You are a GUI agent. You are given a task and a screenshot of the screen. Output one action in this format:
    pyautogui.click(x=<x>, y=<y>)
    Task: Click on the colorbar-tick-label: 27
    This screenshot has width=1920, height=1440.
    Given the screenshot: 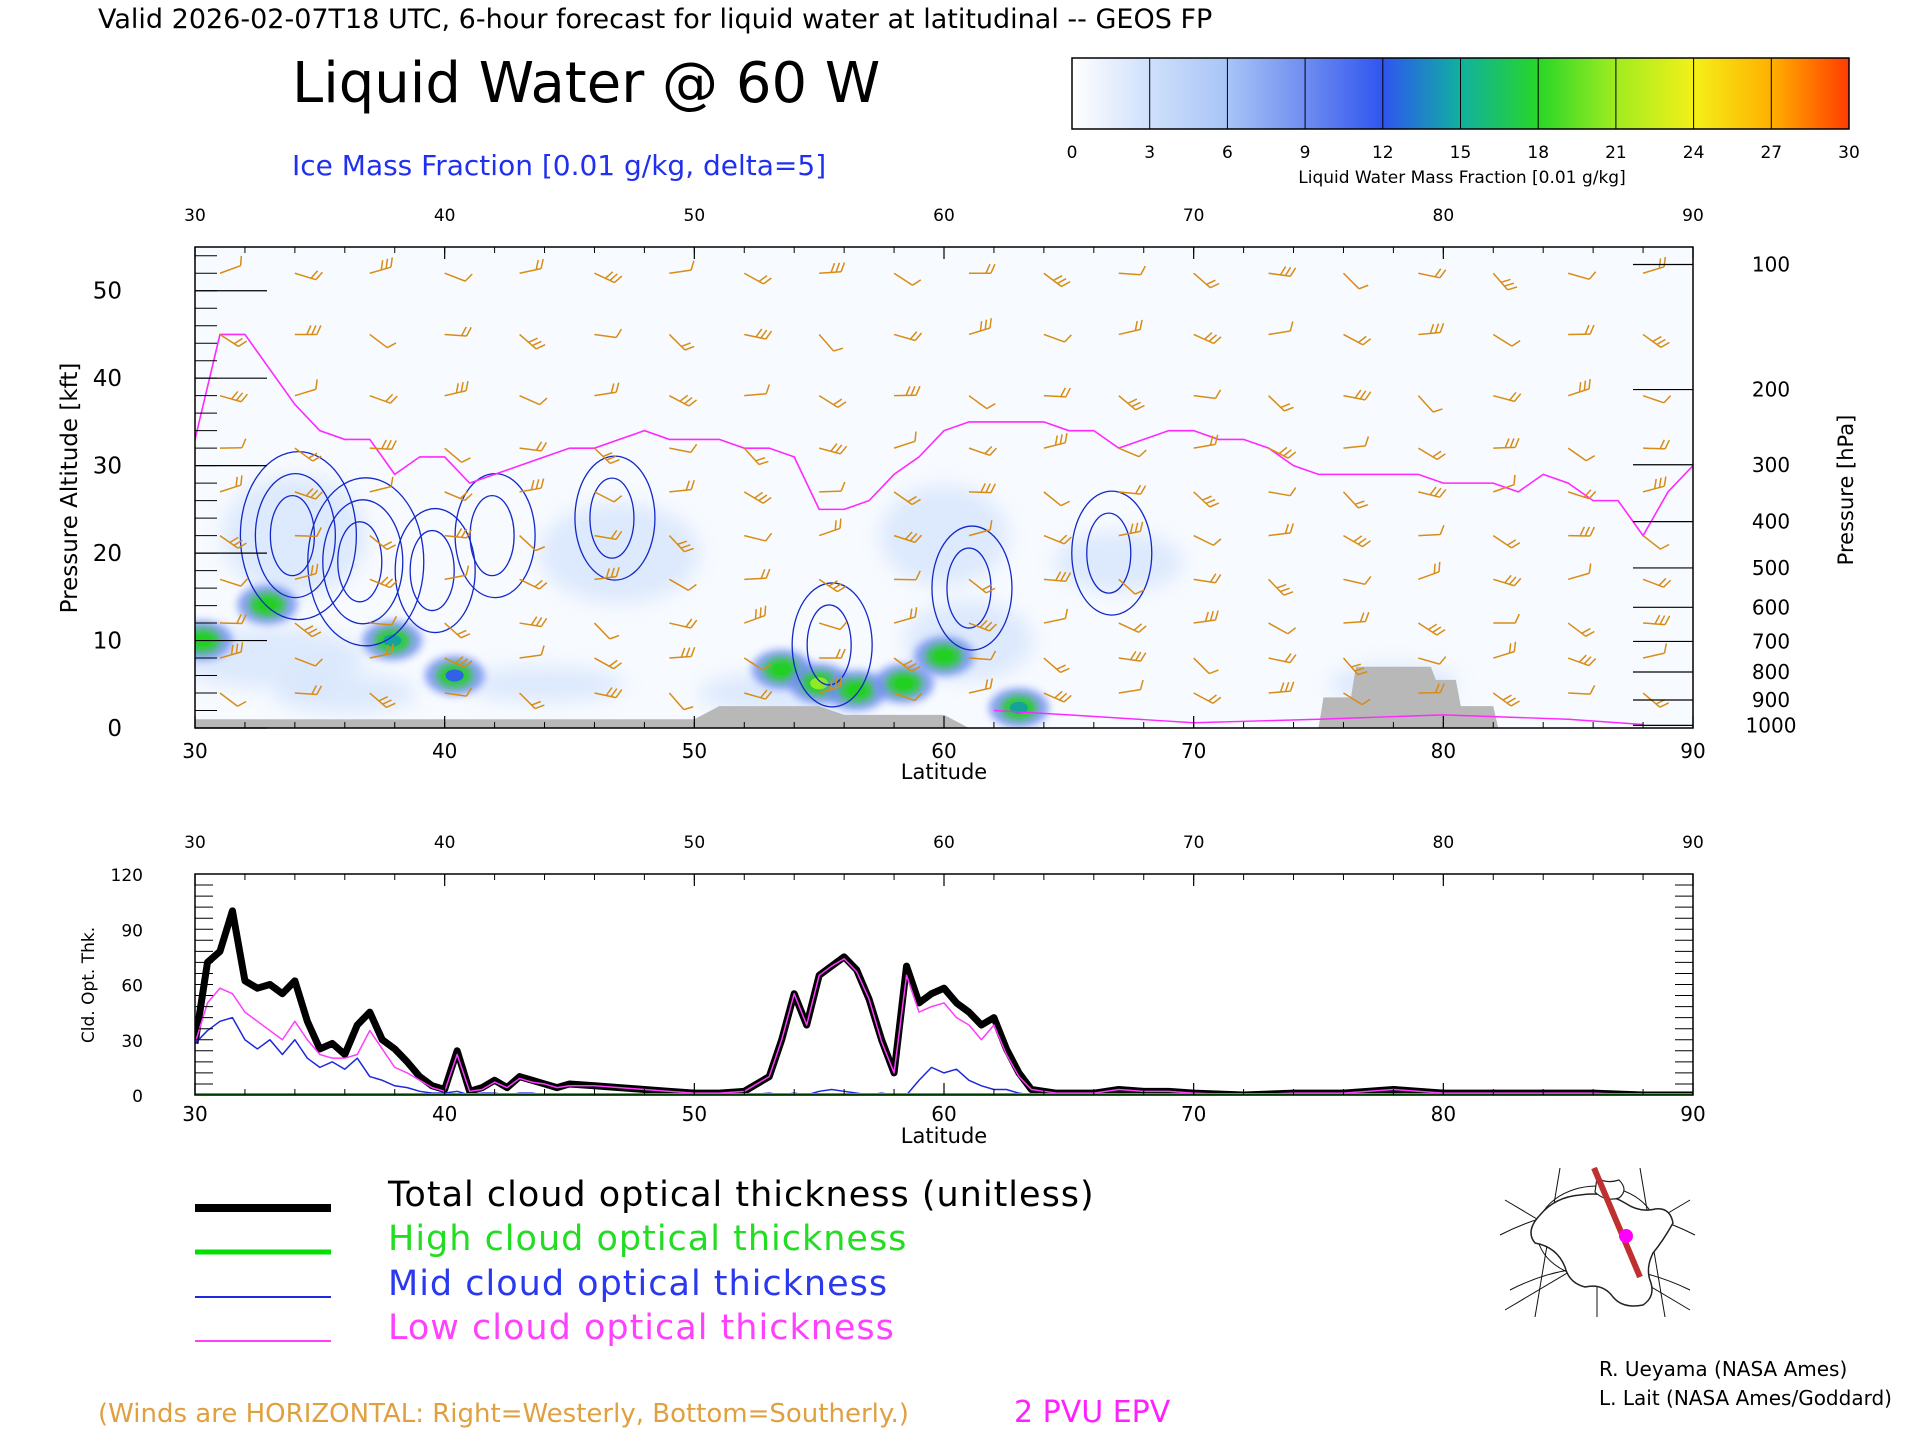 What is the action you would take?
    pyautogui.click(x=1771, y=153)
    